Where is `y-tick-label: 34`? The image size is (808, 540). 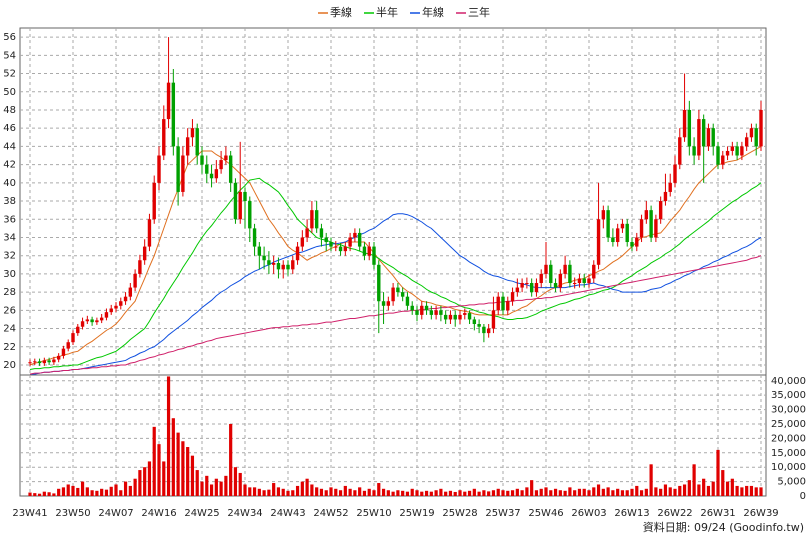
y-tick-label: 34 is located at coordinates (9, 237).